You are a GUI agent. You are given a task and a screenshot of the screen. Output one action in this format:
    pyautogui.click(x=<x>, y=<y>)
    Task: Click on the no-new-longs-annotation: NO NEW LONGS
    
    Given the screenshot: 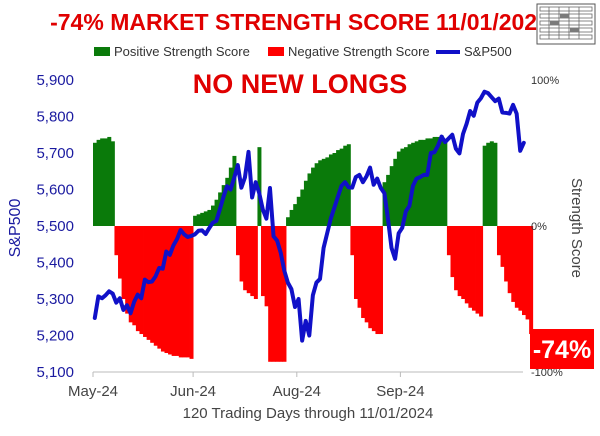 What is the action you would take?
    pyautogui.click(x=300, y=84)
    